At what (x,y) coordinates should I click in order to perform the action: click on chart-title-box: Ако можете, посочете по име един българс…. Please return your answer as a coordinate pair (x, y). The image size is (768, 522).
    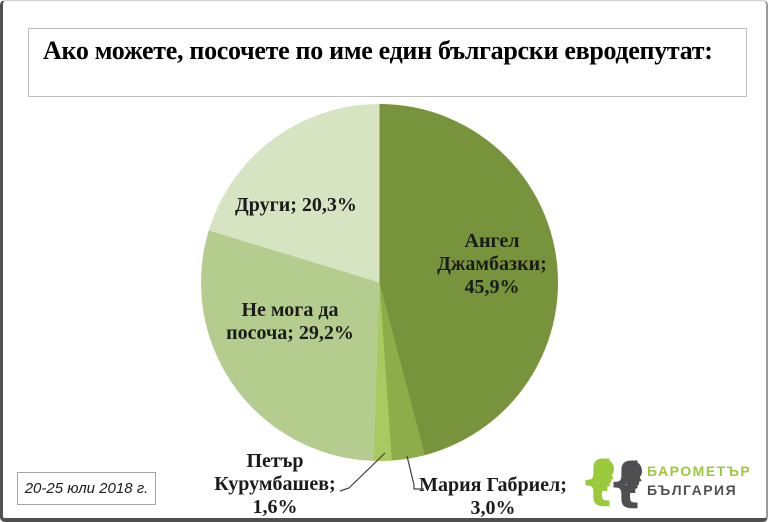
    Looking at the image, I should click on (387, 62).